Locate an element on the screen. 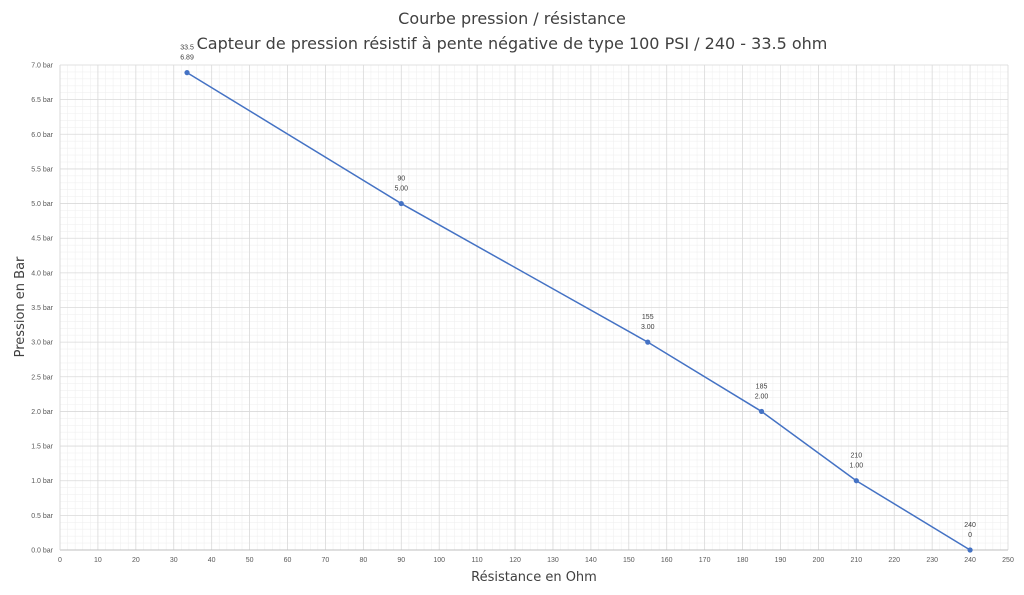 The height and width of the screenshot is (595, 1024). data-label-x: 210 is located at coordinates (856, 456).